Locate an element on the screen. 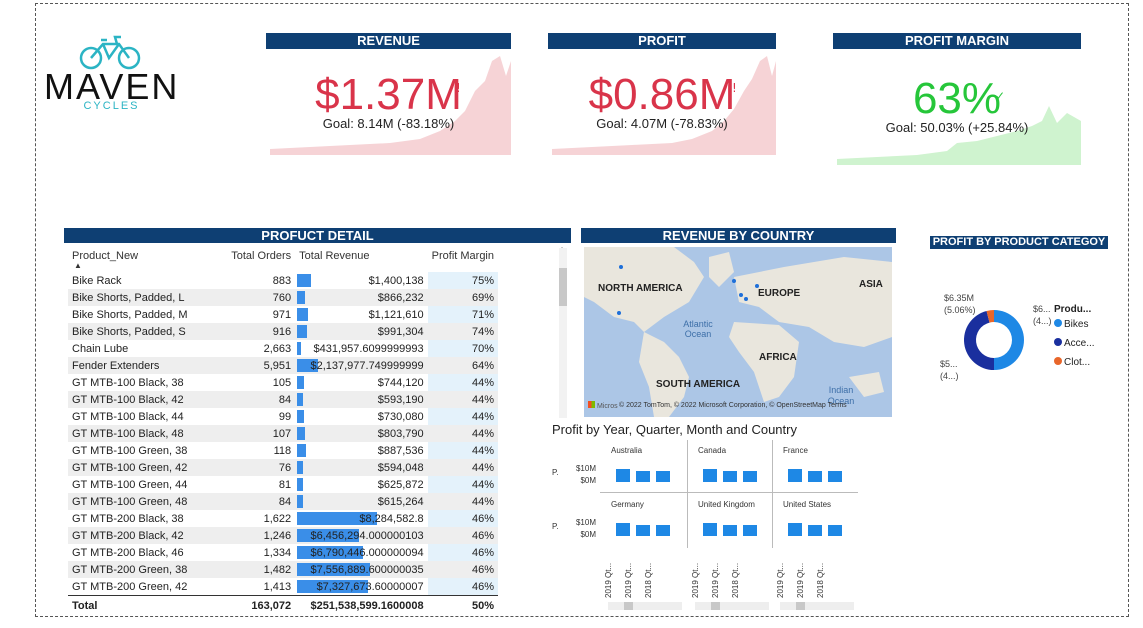 The width and height of the screenshot is (1143, 628). cell-orders: 2,663 is located at coordinates (277, 348).